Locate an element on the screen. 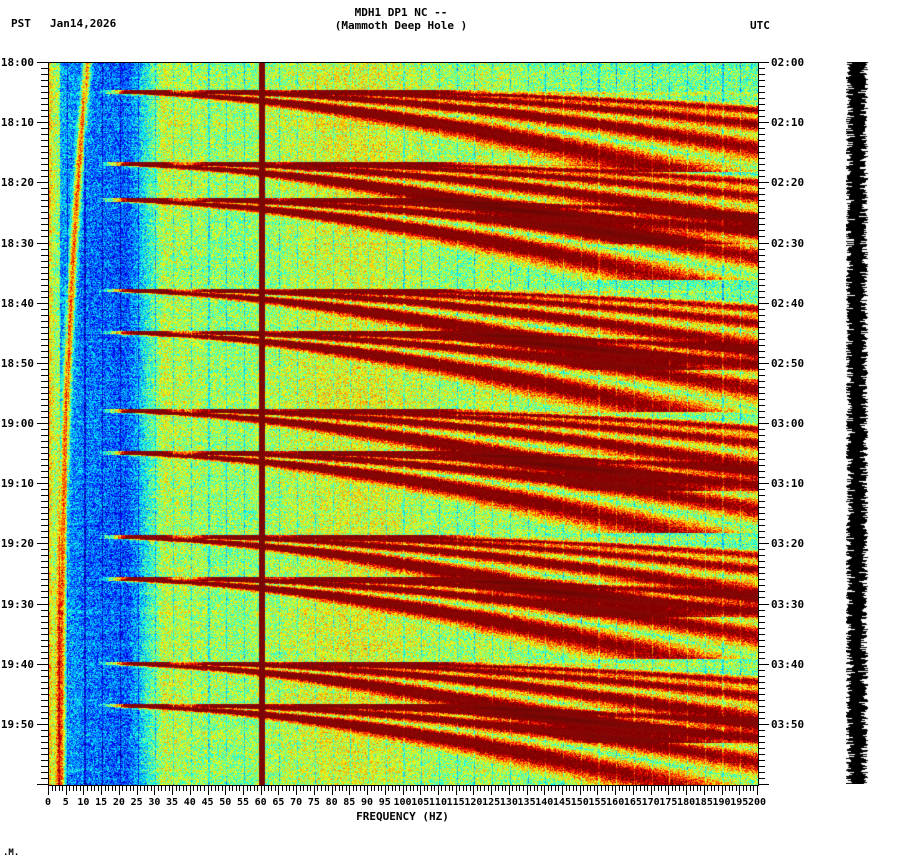  time-label-local-1850: 18:50 is located at coordinates (17, 363).